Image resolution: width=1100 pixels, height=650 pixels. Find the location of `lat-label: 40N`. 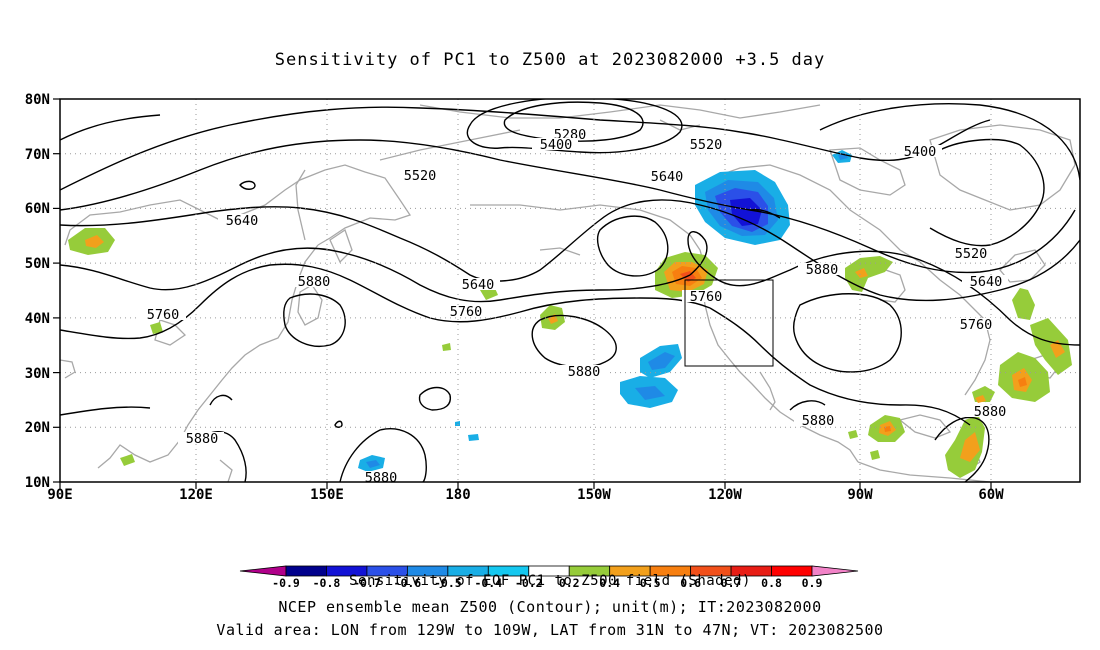

lat-label: 40N is located at coordinates (37, 319).